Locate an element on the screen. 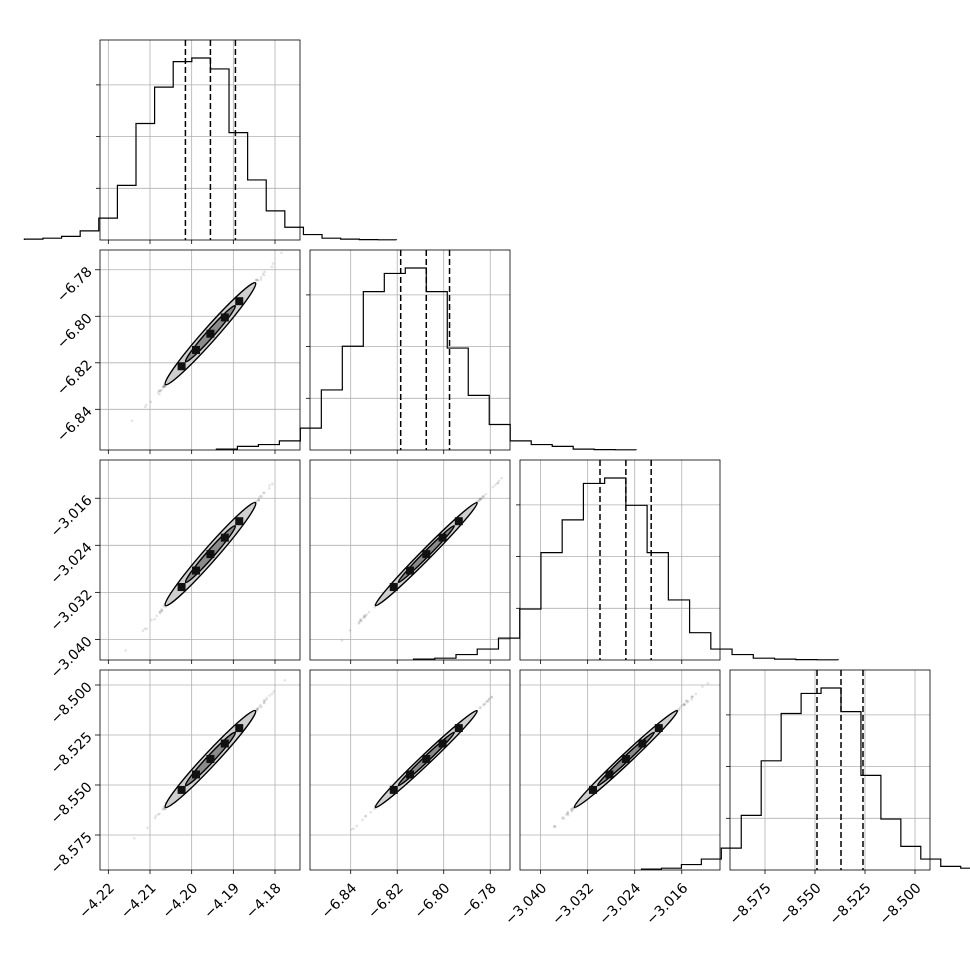 The image size is (970, 970). tick-label-x: −3.016 is located at coordinates (667, 904).